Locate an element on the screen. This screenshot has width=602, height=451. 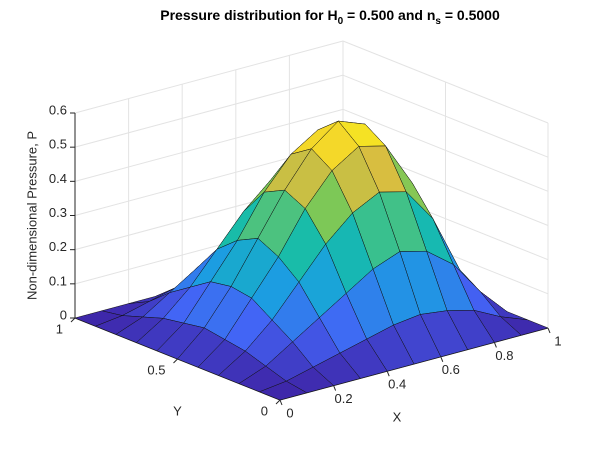
x-tick-label: 0.6 is located at coordinates (451, 369).